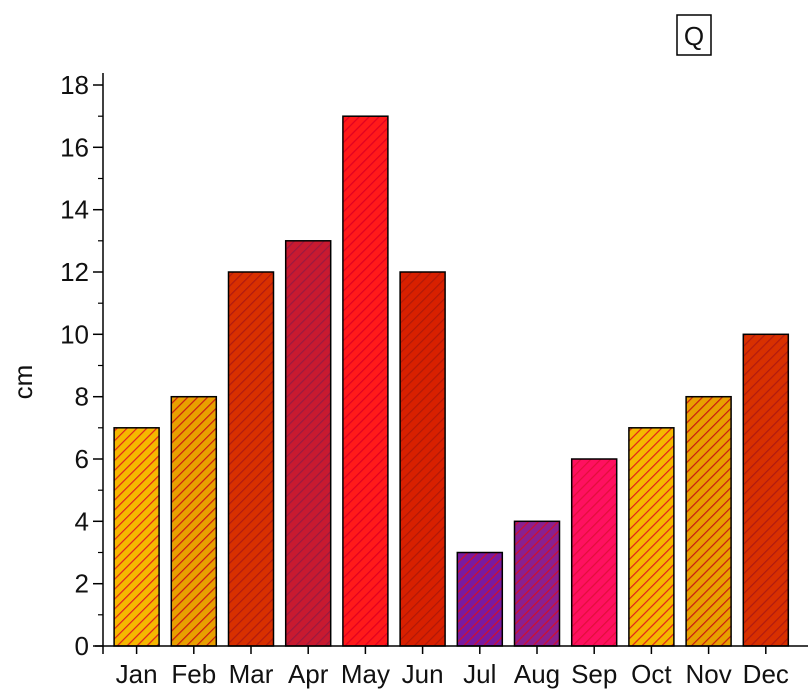 The width and height of the screenshot is (810, 693). I want to click on x-tick-label-may: May, so click(365, 674).